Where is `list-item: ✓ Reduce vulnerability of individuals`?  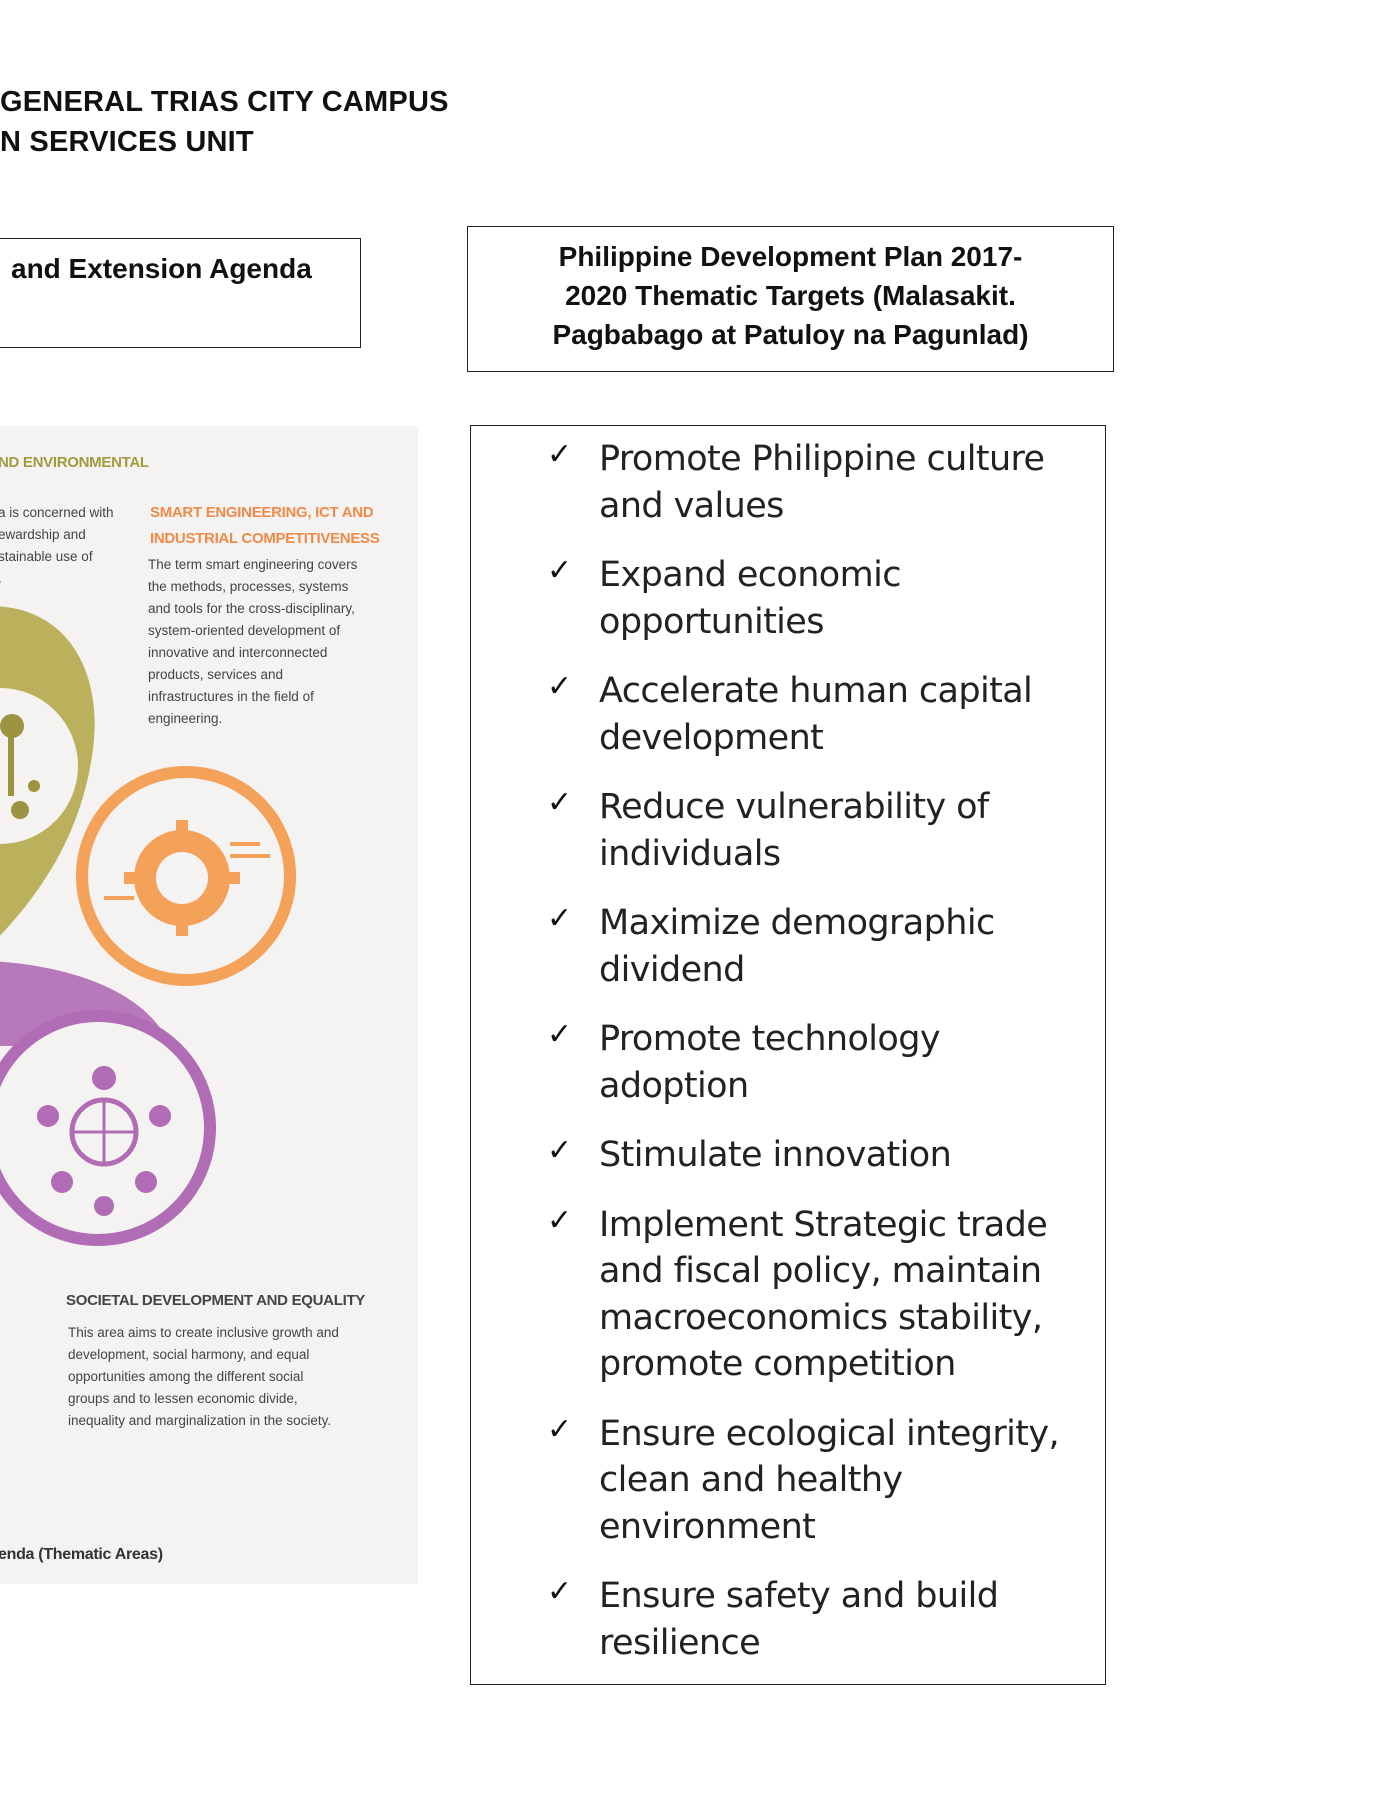 list-item: ✓ Reduce vulnerability of individuals is located at coordinates (765, 830).